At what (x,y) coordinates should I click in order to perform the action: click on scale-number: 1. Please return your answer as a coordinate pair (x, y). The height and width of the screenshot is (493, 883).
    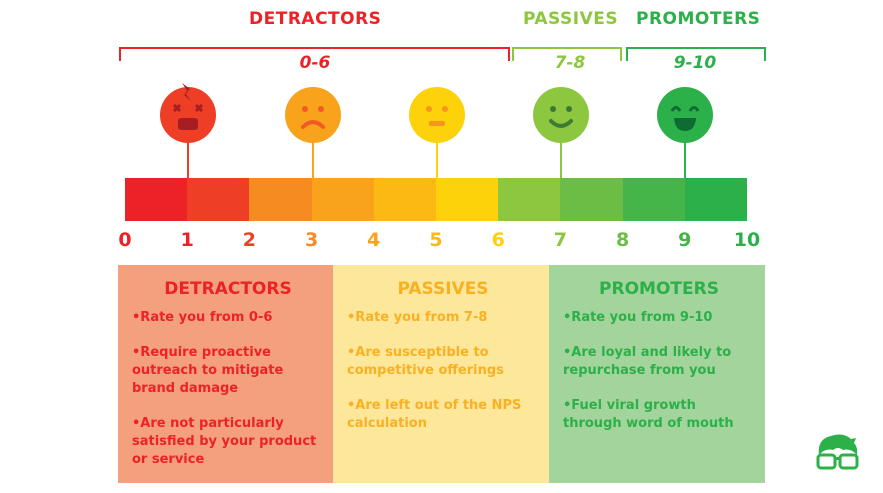
    Looking at the image, I should click on (187, 240).